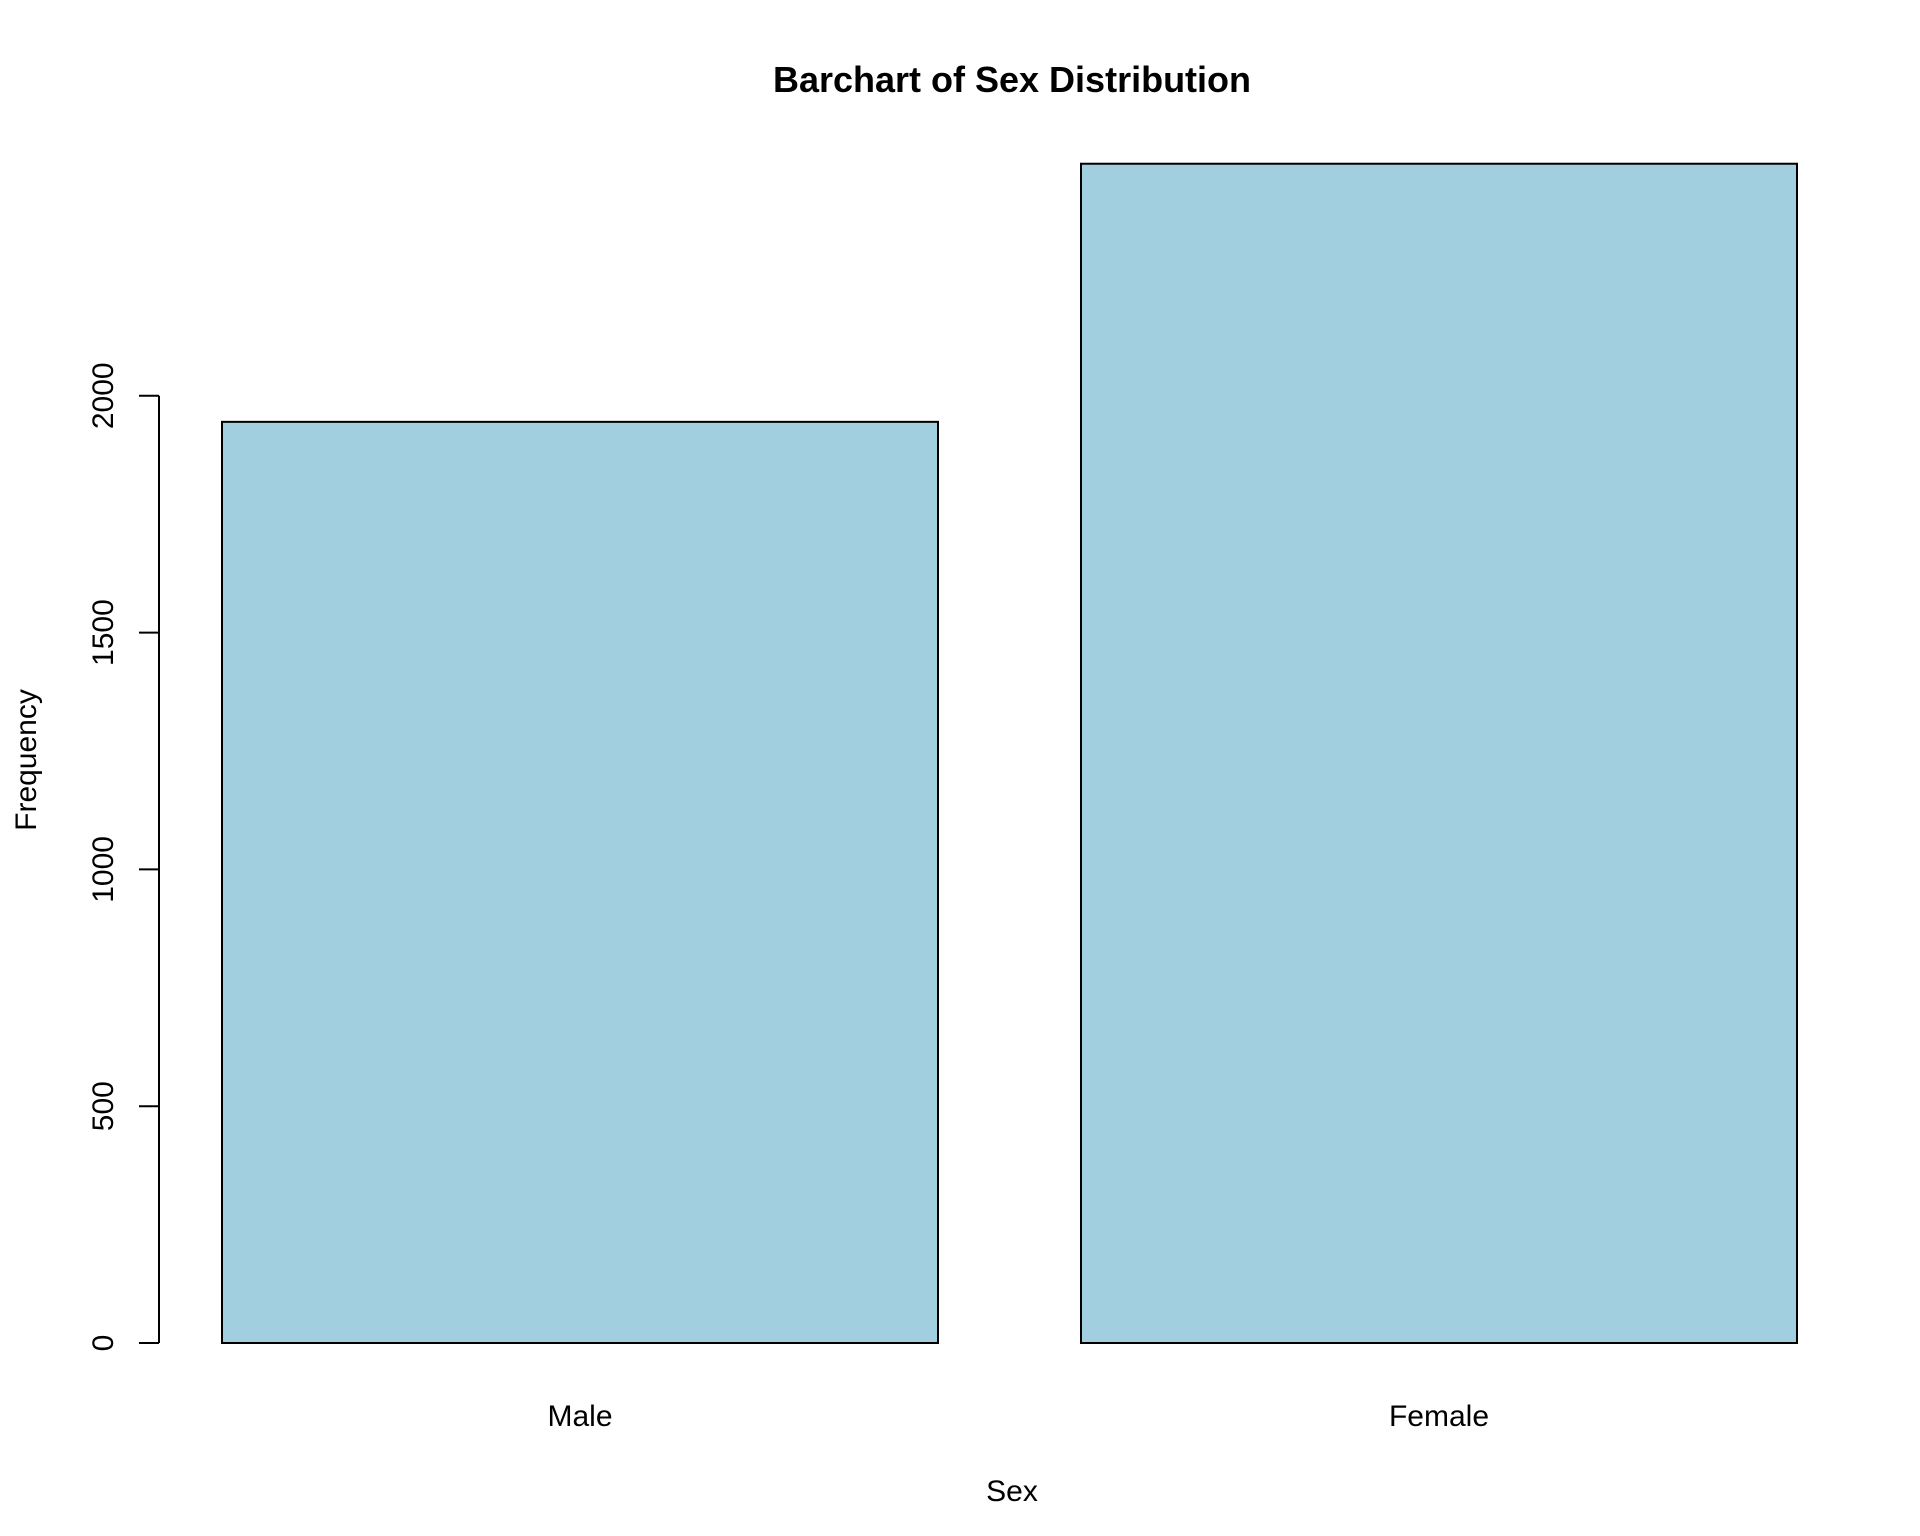 The image size is (1920, 1536). I want to click on x-tick-label: Male, so click(579, 1416).